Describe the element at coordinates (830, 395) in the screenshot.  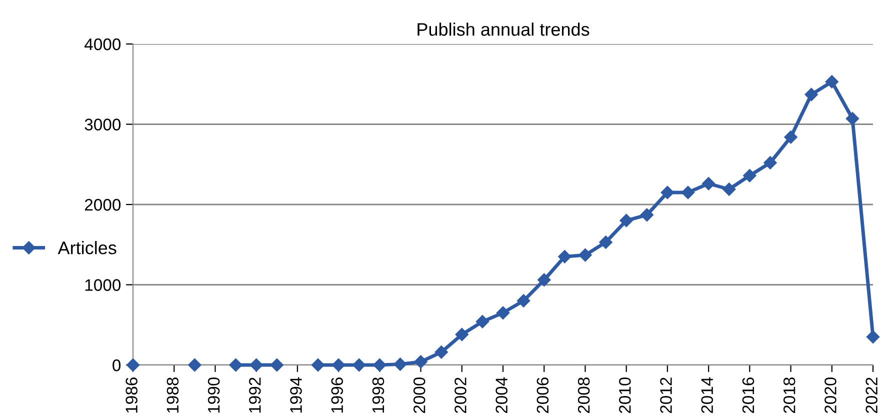
I see `x-tick-label: 2020` at that location.